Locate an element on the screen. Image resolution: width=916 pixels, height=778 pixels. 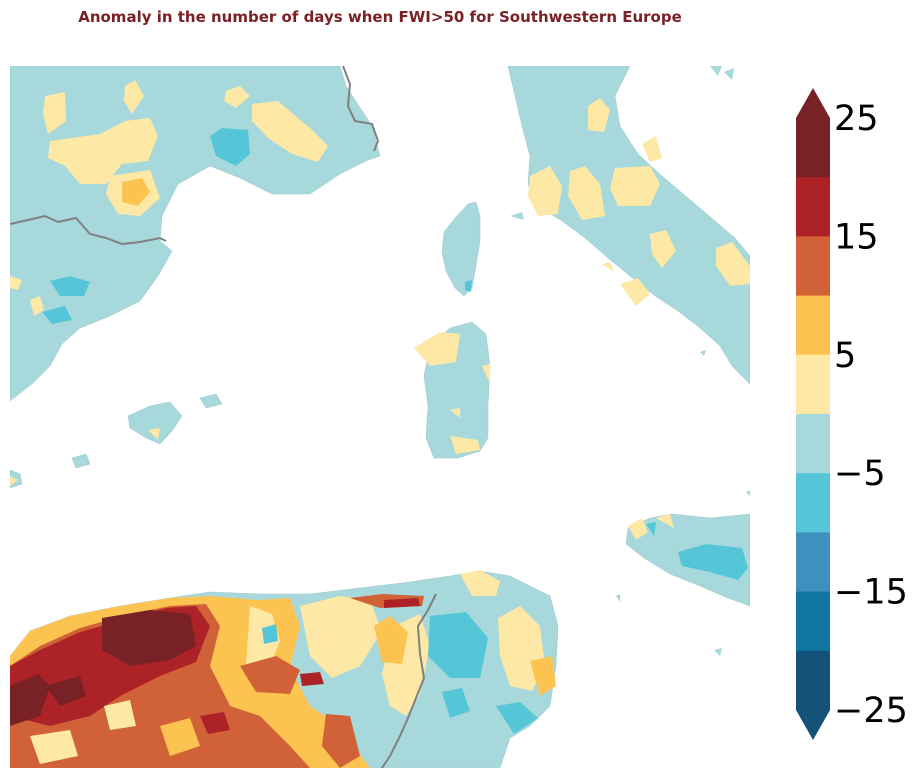
colorbar-tick-label: 15 is located at coordinates (856, 237).